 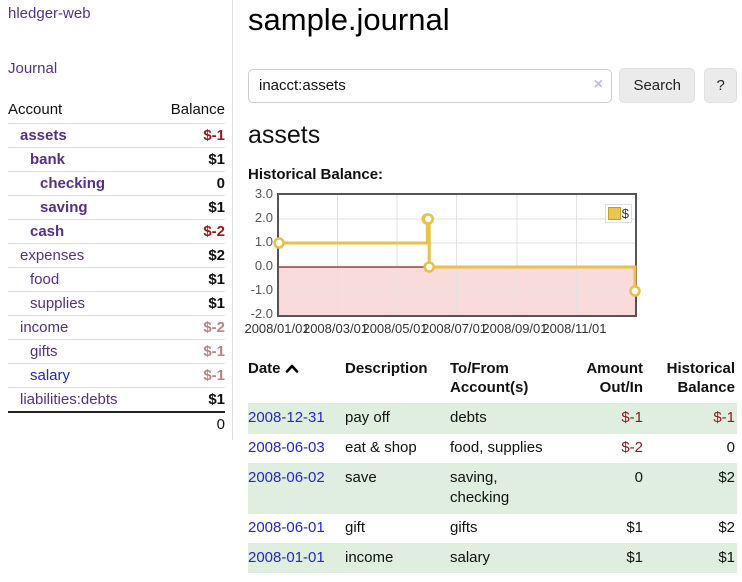 What do you see at coordinates (116, 183) in the screenshot?
I see `sidebar-item-checking: checking 0` at bounding box center [116, 183].